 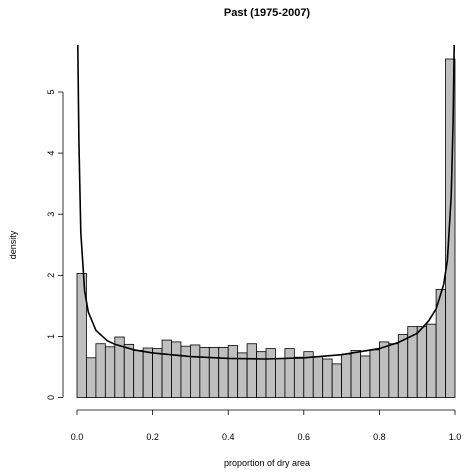 What do you see at coordinates (228, 437) in the screenshot?
I see `x-tick-label: 0.4` at bounding box center [228, 437].